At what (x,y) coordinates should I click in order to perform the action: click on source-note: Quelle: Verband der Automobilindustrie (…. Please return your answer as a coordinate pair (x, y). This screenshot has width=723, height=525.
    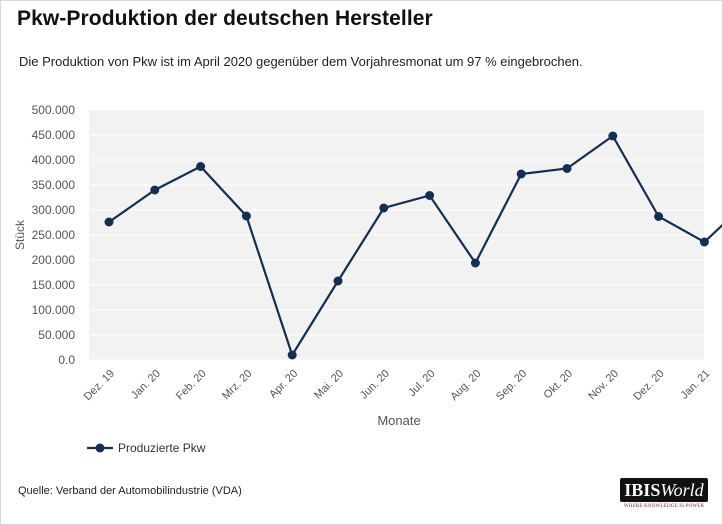
    Looking at the image, I should click on (130, 491).